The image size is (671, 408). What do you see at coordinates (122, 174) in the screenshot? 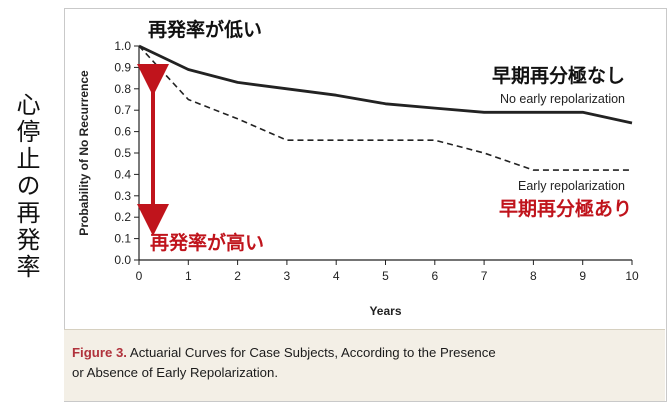
I see `y-tick-label: 0.4` at bounding box center [122, 174].